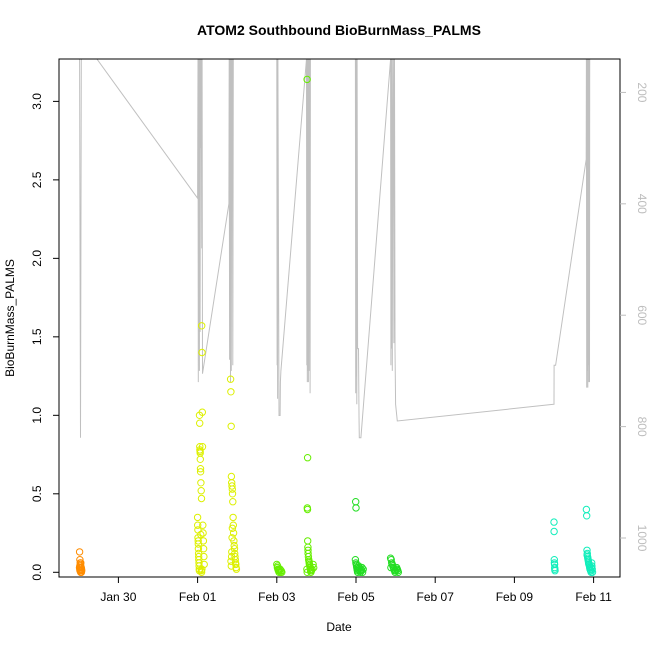  What do you see at coordinates (339, 30) in the screenshot?
I see `chart-title: ATOM2 Southbound BioBurnMass_PALMS` at bounding box center [339, 30].